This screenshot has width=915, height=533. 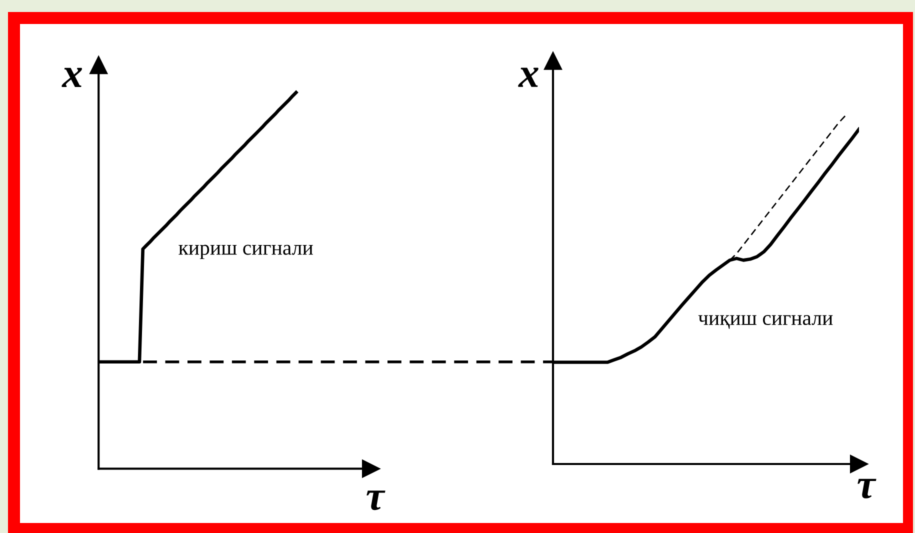 I want to click on series-label: кириш сигнали, so click(x=245, y=252).